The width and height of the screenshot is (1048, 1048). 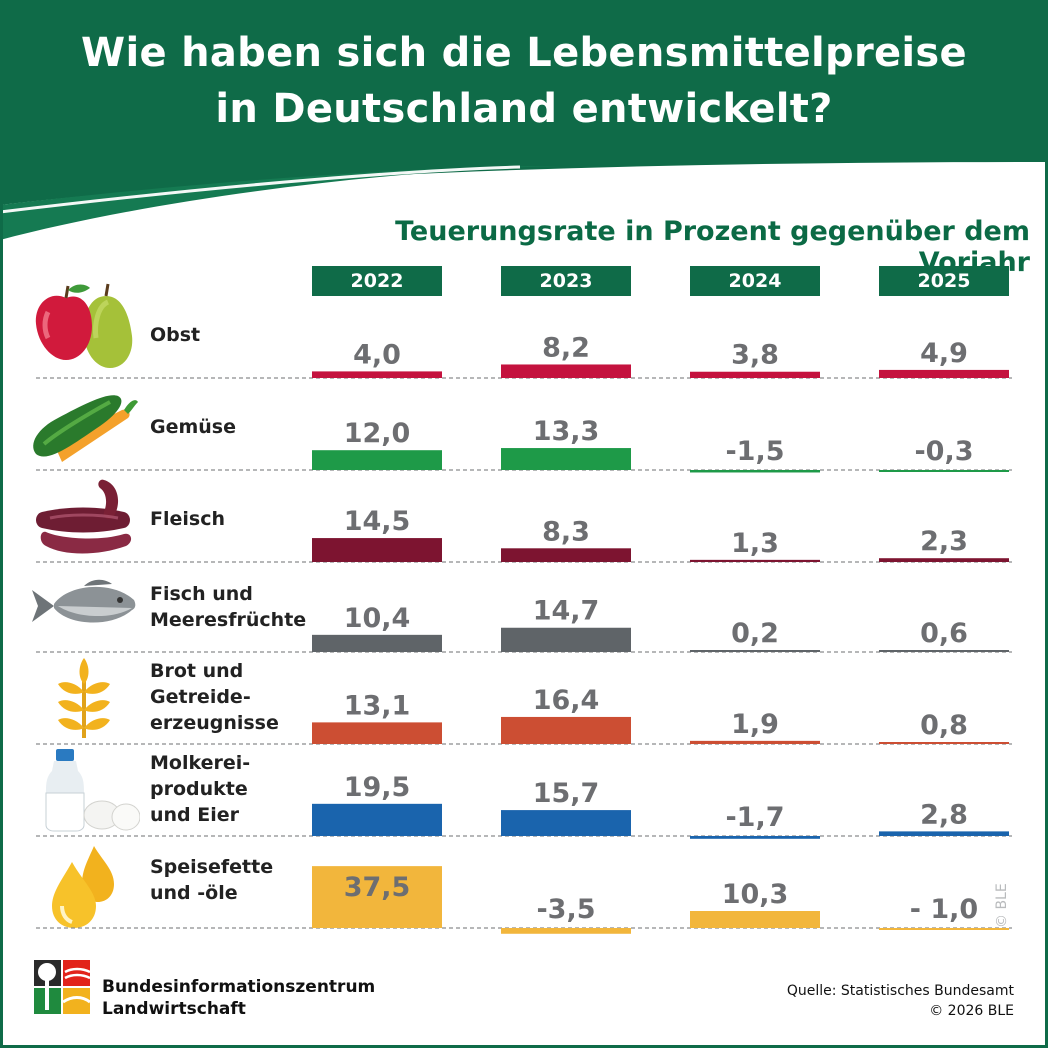 I want to click on category-label-fleisch: Fleisch, so click(x=235, y=519).